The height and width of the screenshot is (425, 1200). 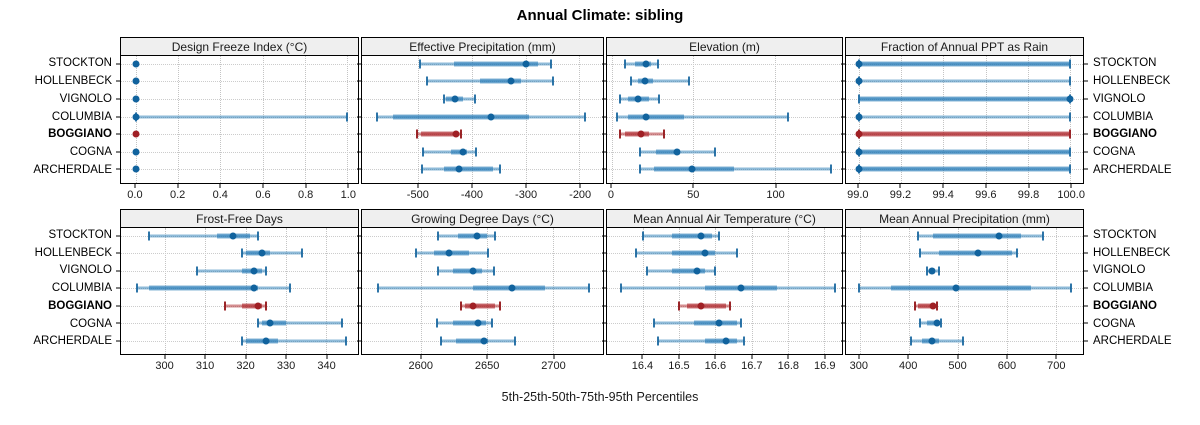 I want to click on panel-strip: Fraction of Annual PPT as Rain, so click(x=964, y=46).